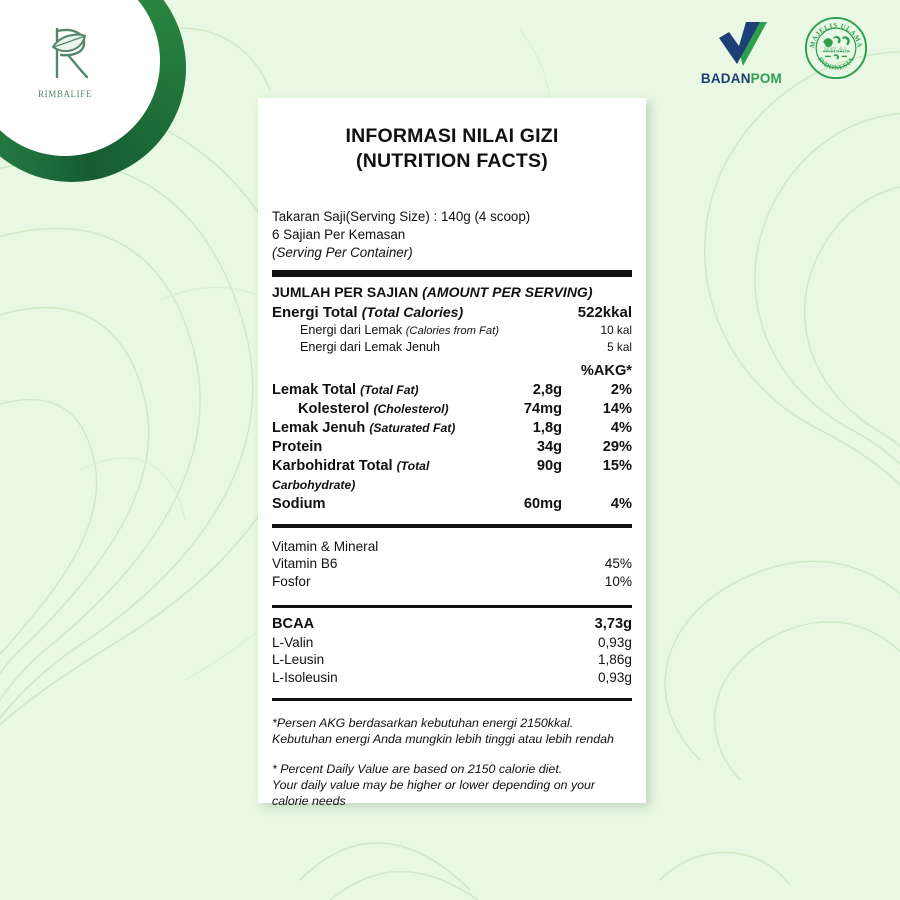 The image size is (900, 900). I want to click on nutrient-name-lemak-total: Lemak Total, so click(314, 390).